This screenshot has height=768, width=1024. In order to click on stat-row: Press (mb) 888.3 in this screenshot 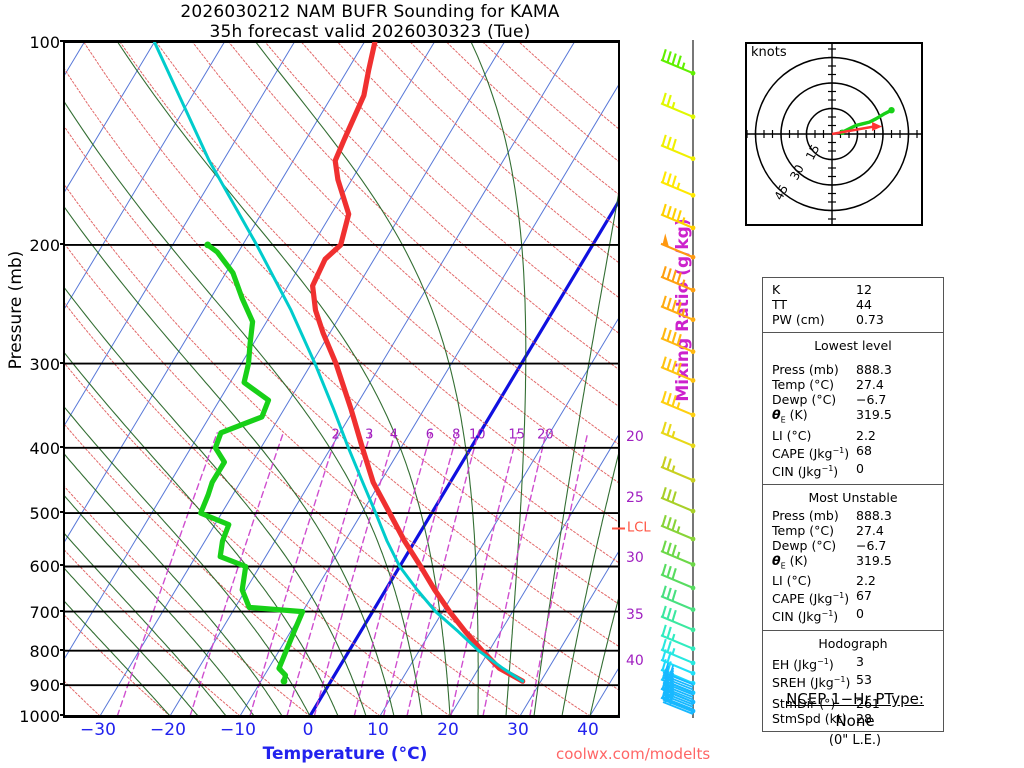, I will do `click(853, 515)`.